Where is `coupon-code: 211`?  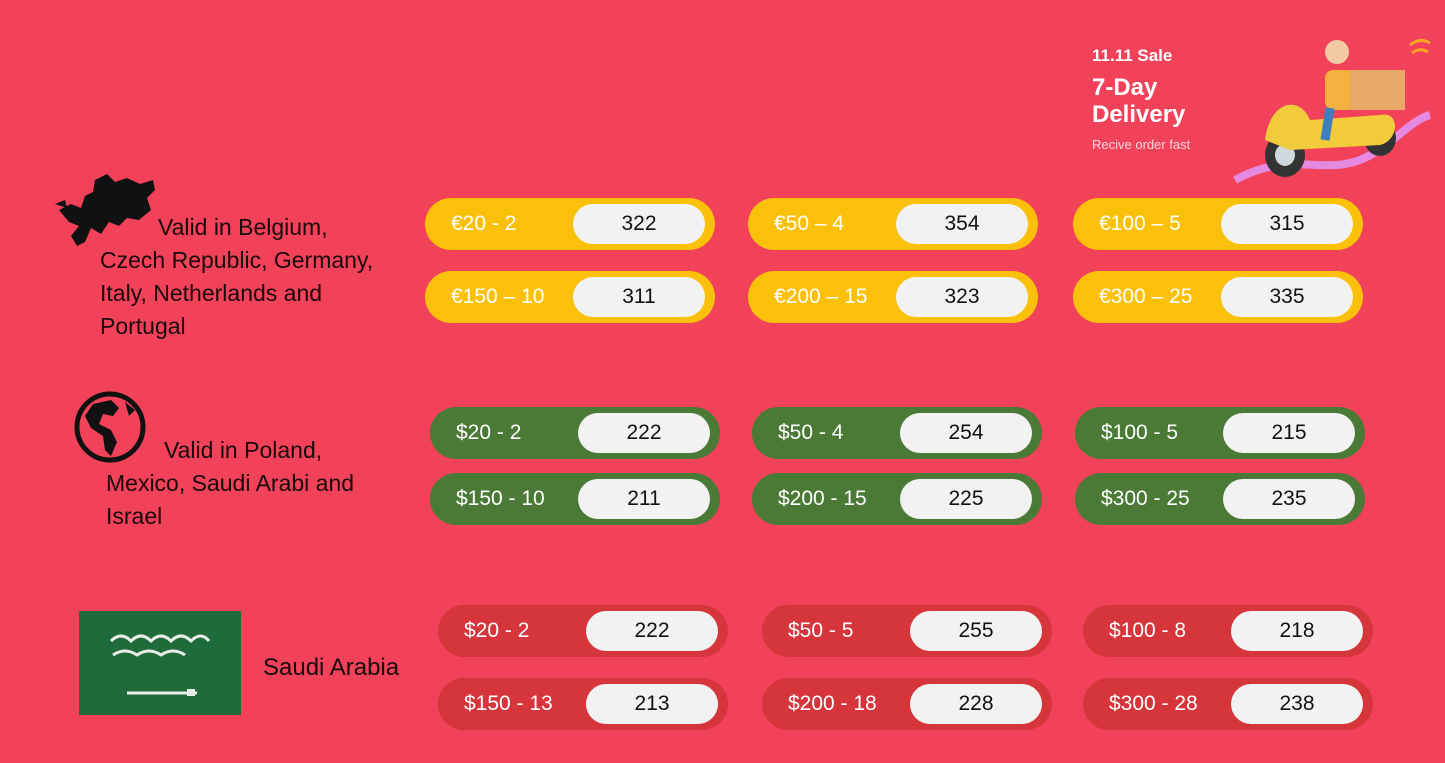 coupon-code: 211 is located at coordinates (644, 499).